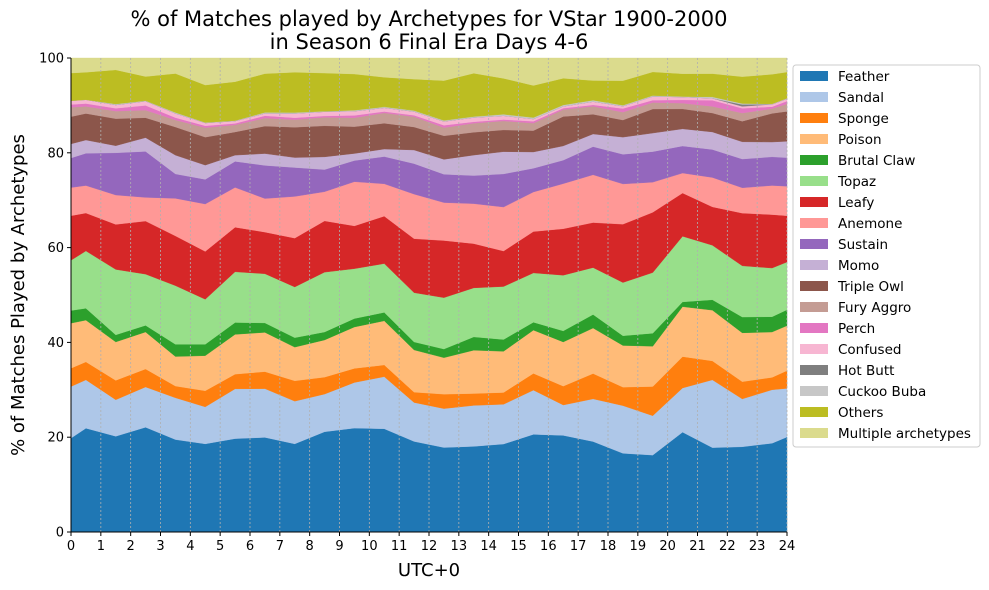 Image resolution: width=989 pixels, height=590 pixels. I want to click on x-tick-label-8: 8, so click(310, 546).